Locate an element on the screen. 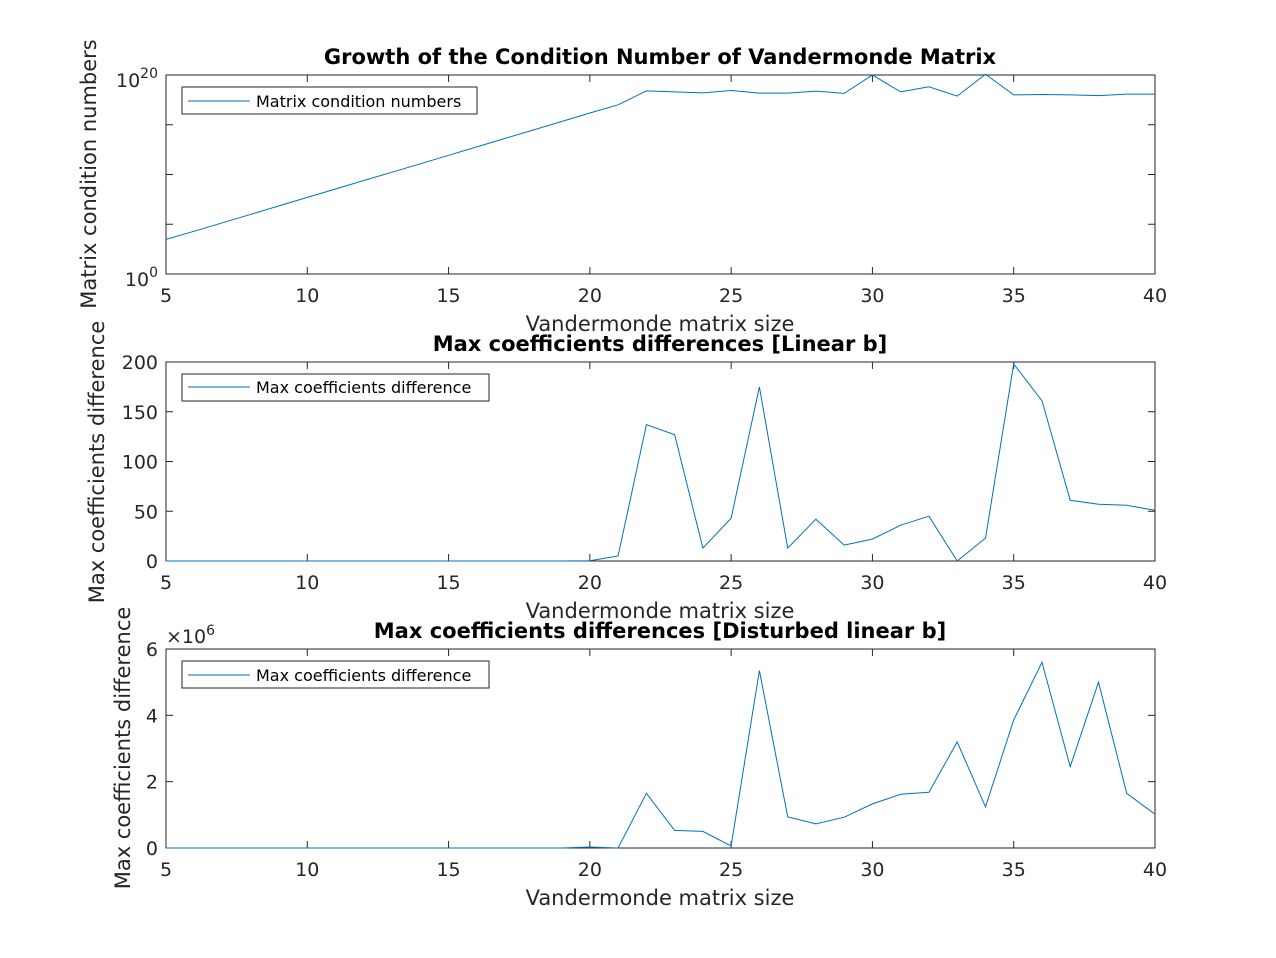 This screenshot has width=1276, height=958. x-tick-label: 25 is located at coordinates (731, 296).